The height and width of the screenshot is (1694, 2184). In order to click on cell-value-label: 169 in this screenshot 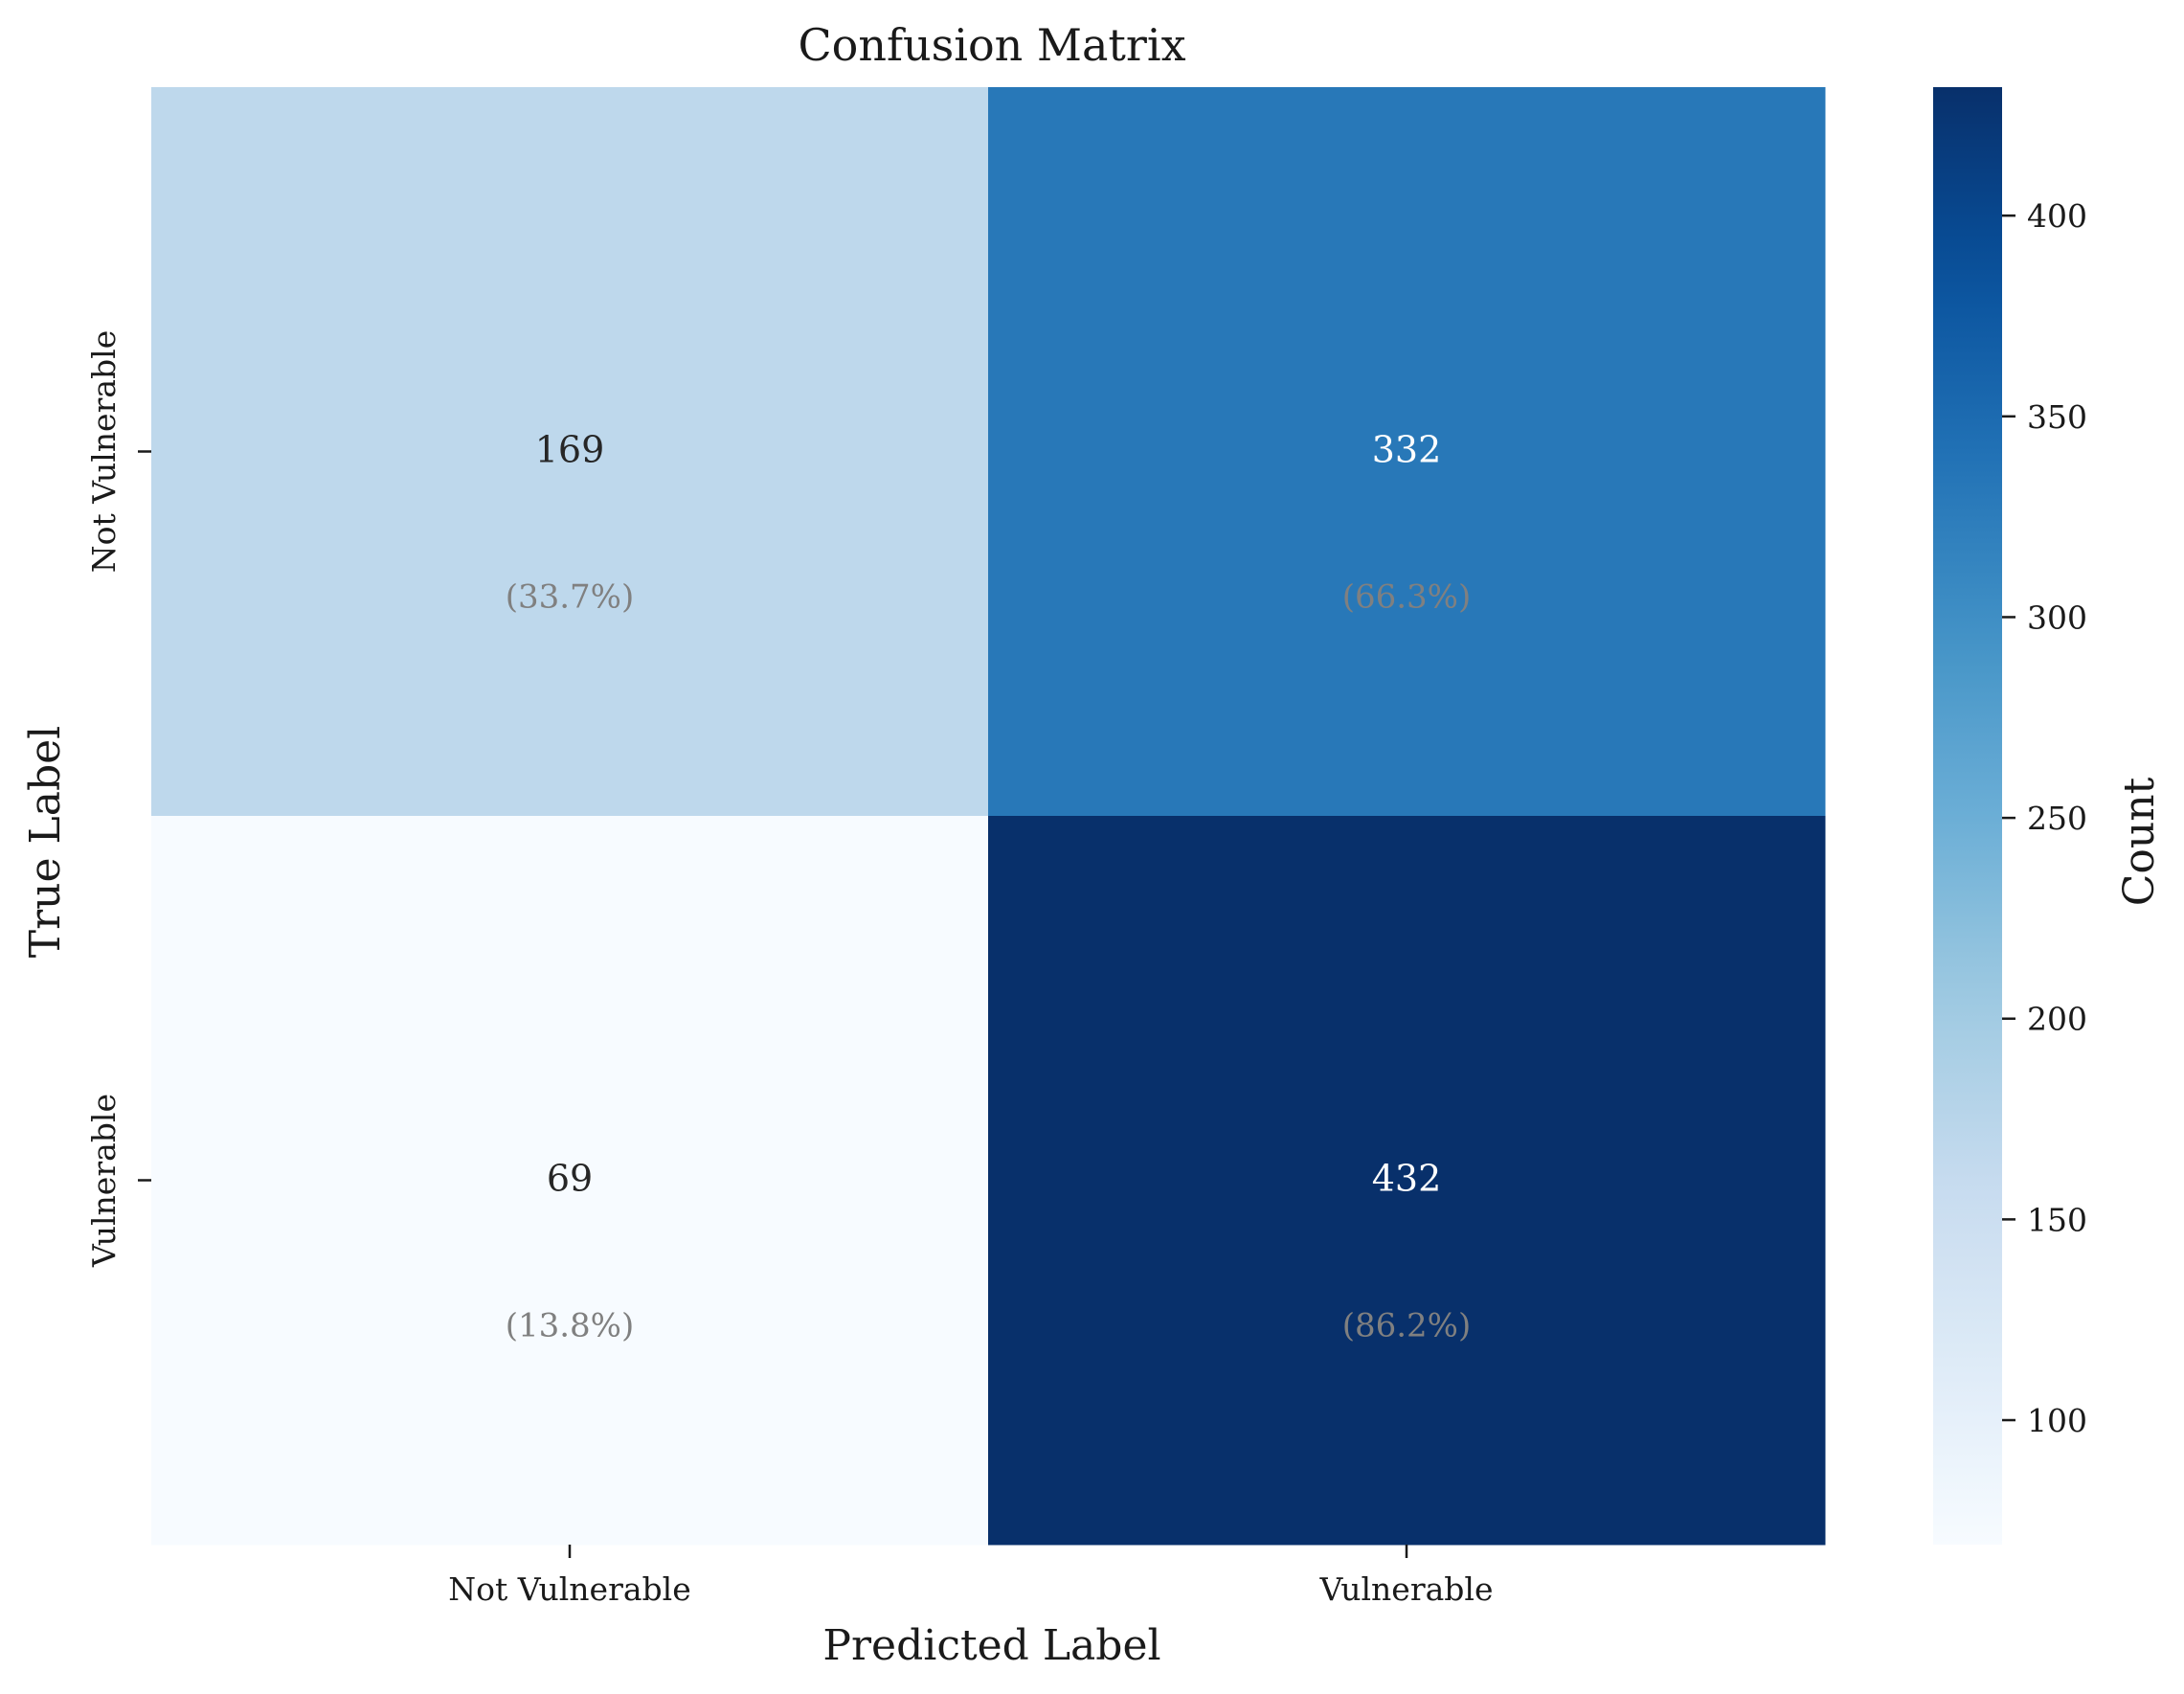, I will do `click(570, 450)`.